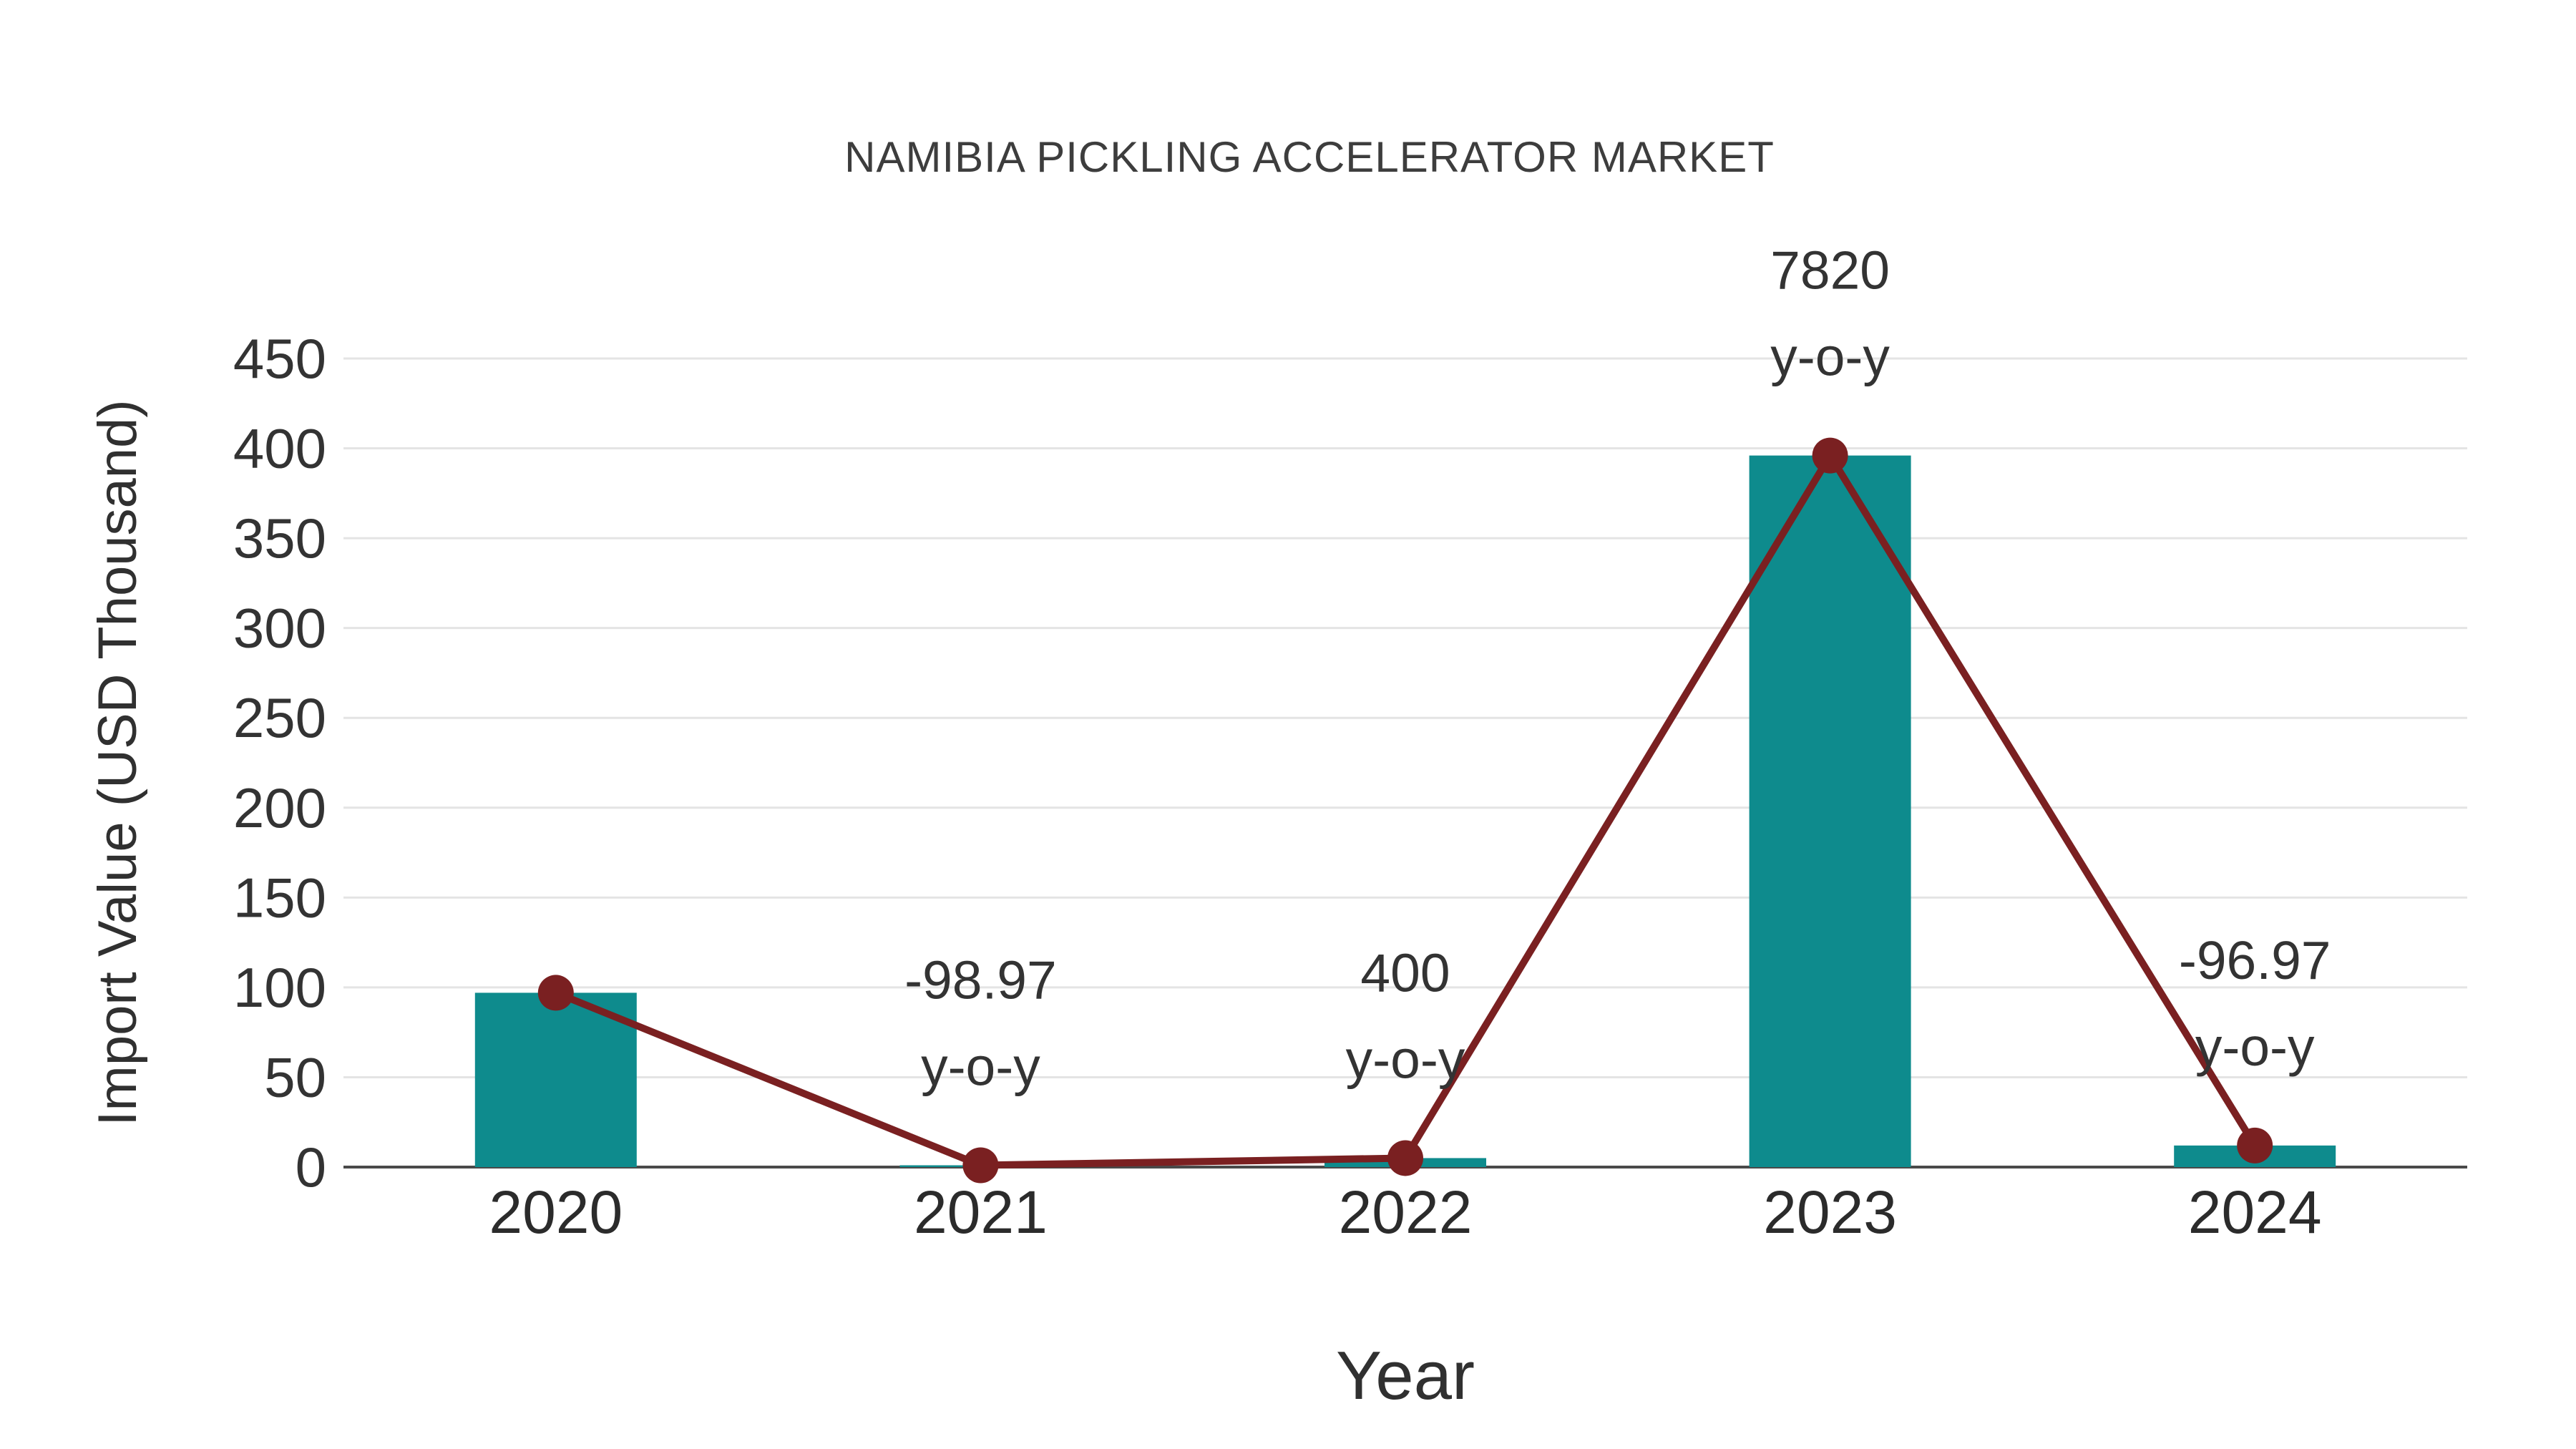 The width and height of the screenshot is (2576, 1449). What do you see at coordinates (279, 987) in the screenshot?
I see `y-tick-label-100: 100` at bounding box center [279, 987].